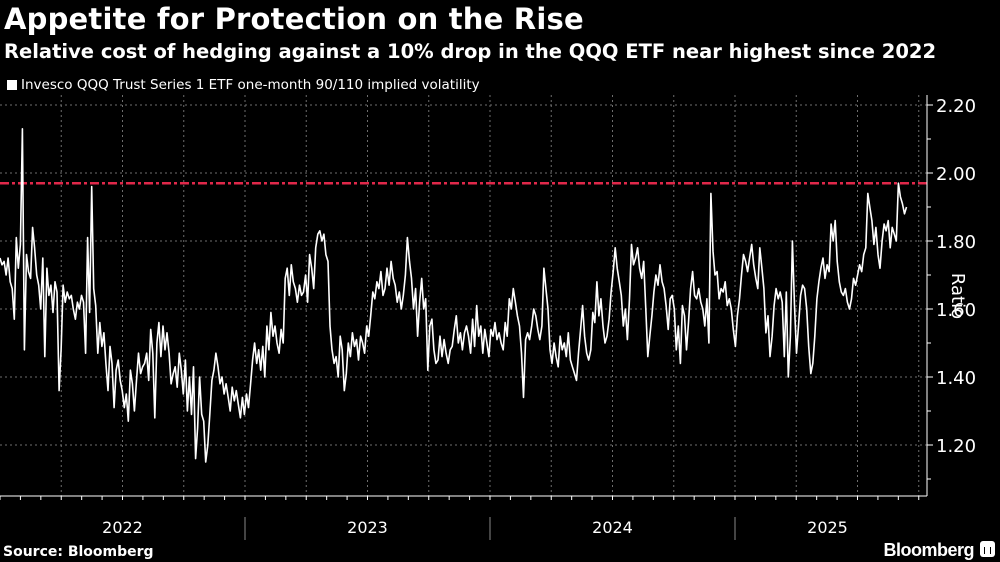 Image resolution: width=1000 pixels, height=562 pixels. I want to click on source-note: Source: Bloomberg, so click(78, 552).